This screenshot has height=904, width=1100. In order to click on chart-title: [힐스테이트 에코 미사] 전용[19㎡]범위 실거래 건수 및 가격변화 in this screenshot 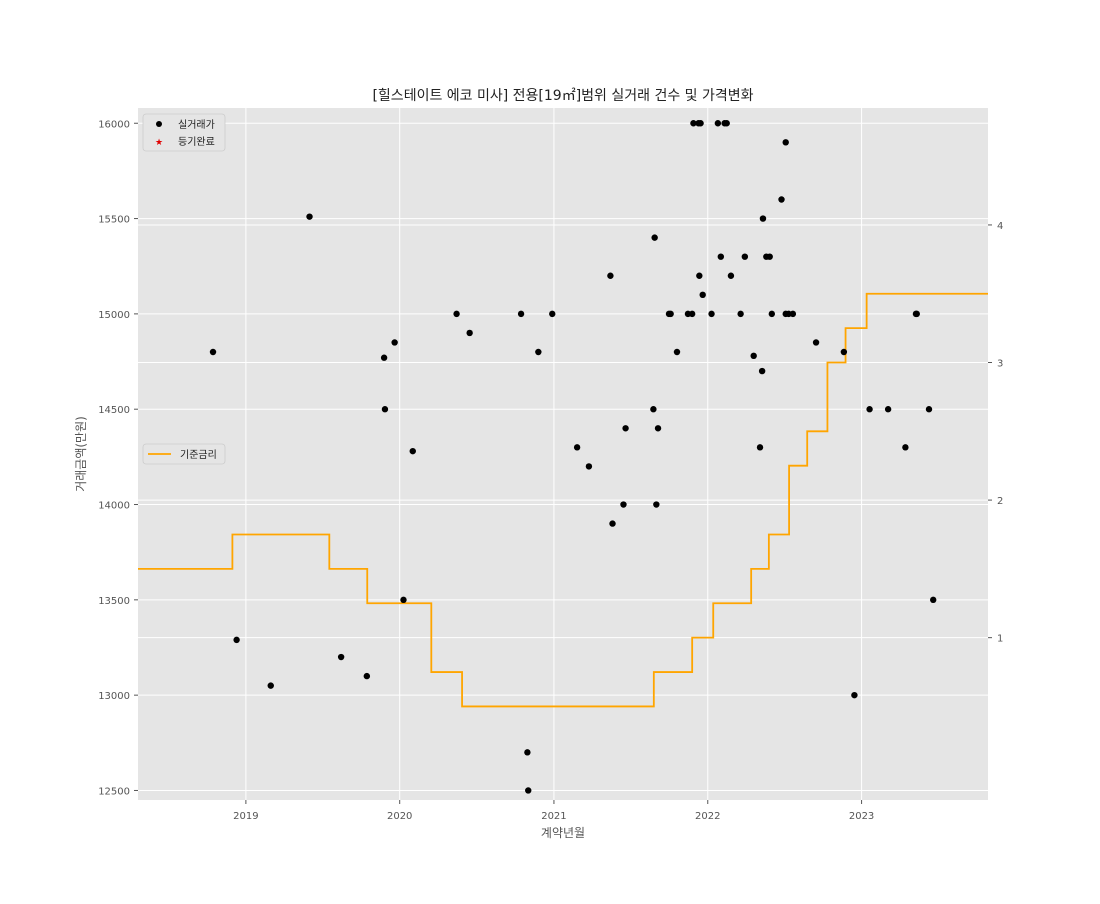, I will do `click(562, 96)`.